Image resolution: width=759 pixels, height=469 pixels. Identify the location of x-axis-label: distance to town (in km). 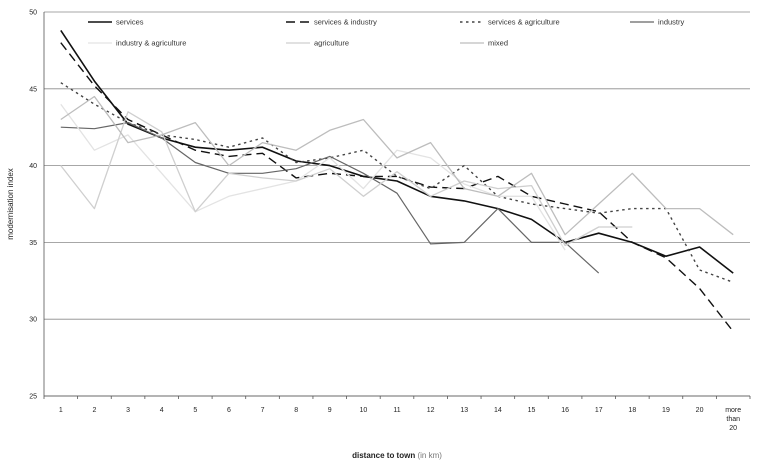
(397, 455).